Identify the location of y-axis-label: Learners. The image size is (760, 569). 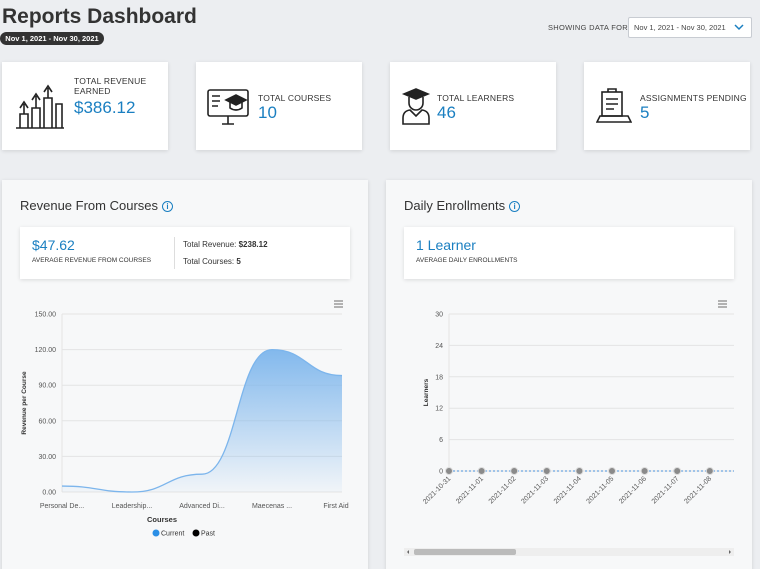
(426, 392).